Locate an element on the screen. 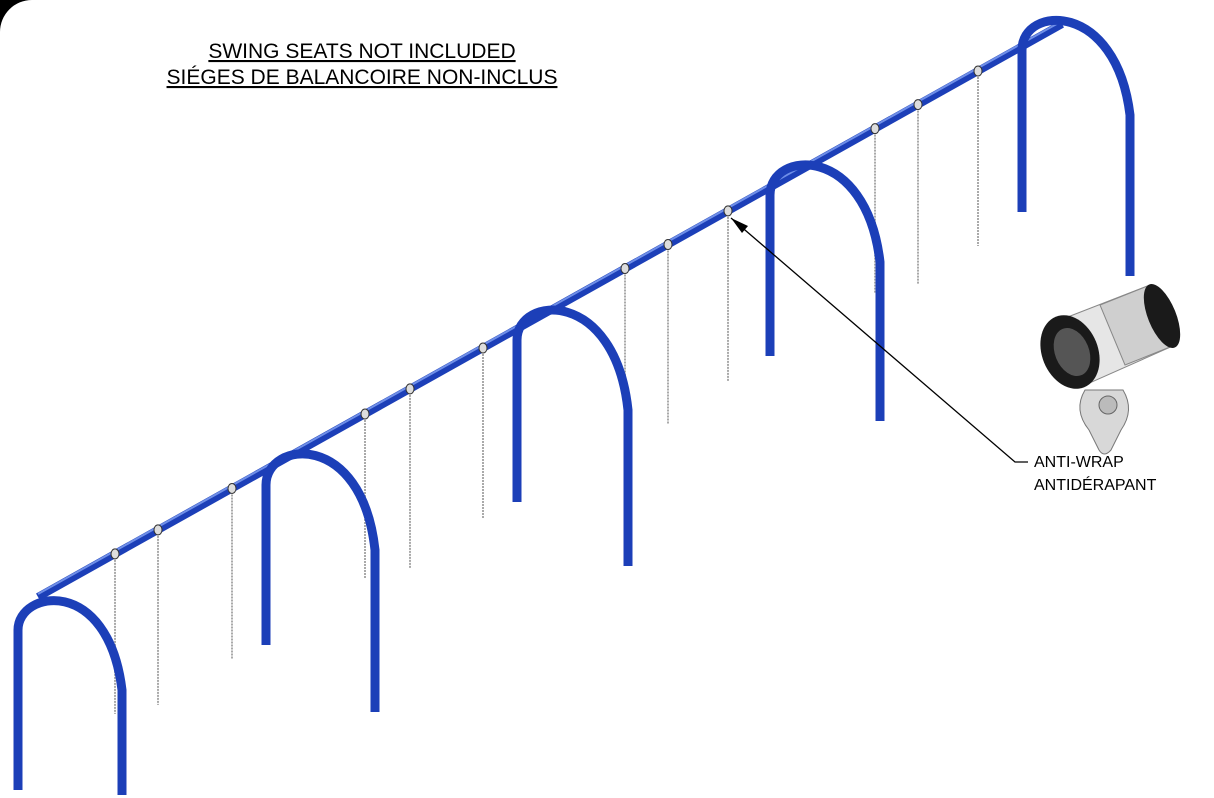  anti-wrap-part is located at coordinates (1110, 369).